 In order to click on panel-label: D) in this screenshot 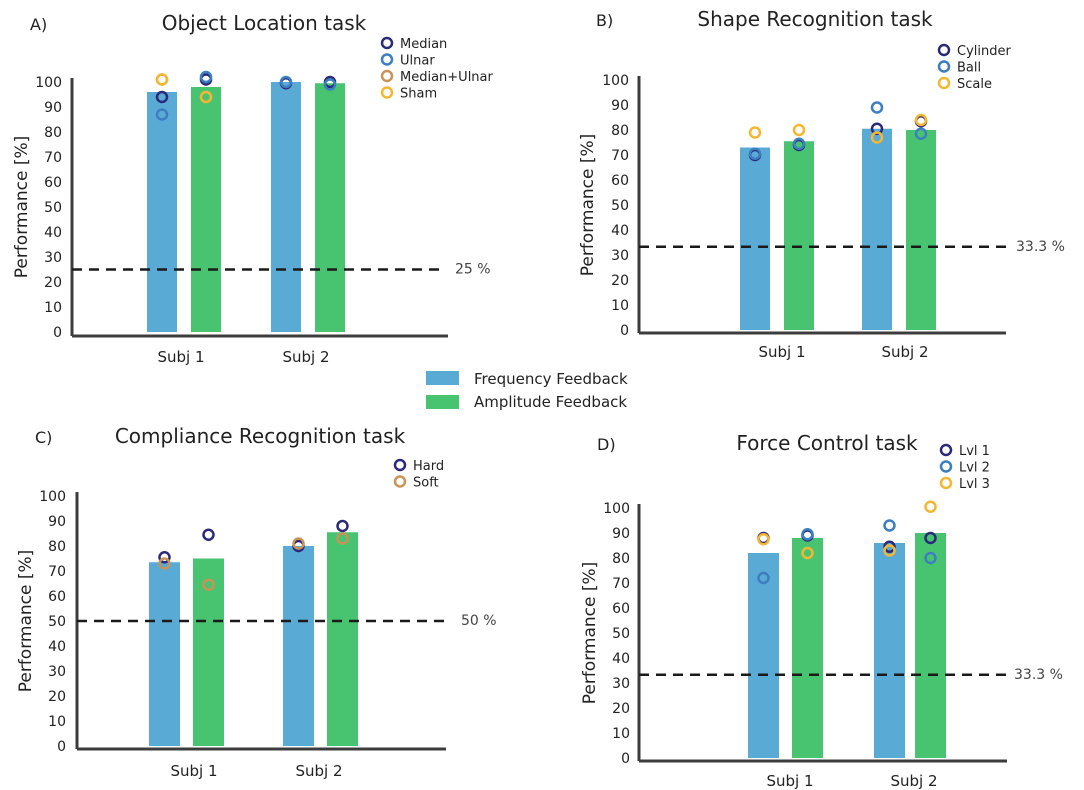, I will do `click(606, 444)`.